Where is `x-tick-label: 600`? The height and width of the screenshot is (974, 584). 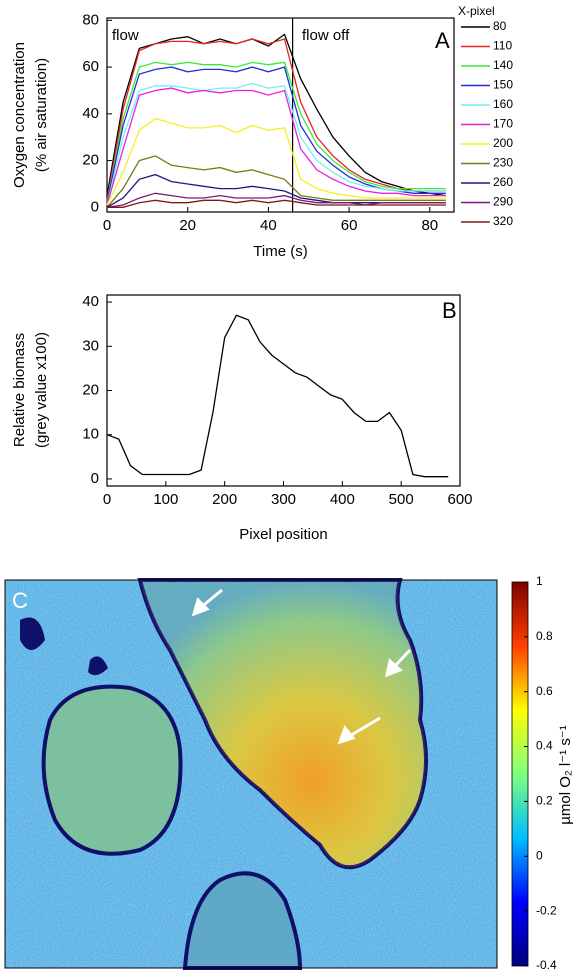
x-tick-label: 600 is located at coordinates (459, 499).